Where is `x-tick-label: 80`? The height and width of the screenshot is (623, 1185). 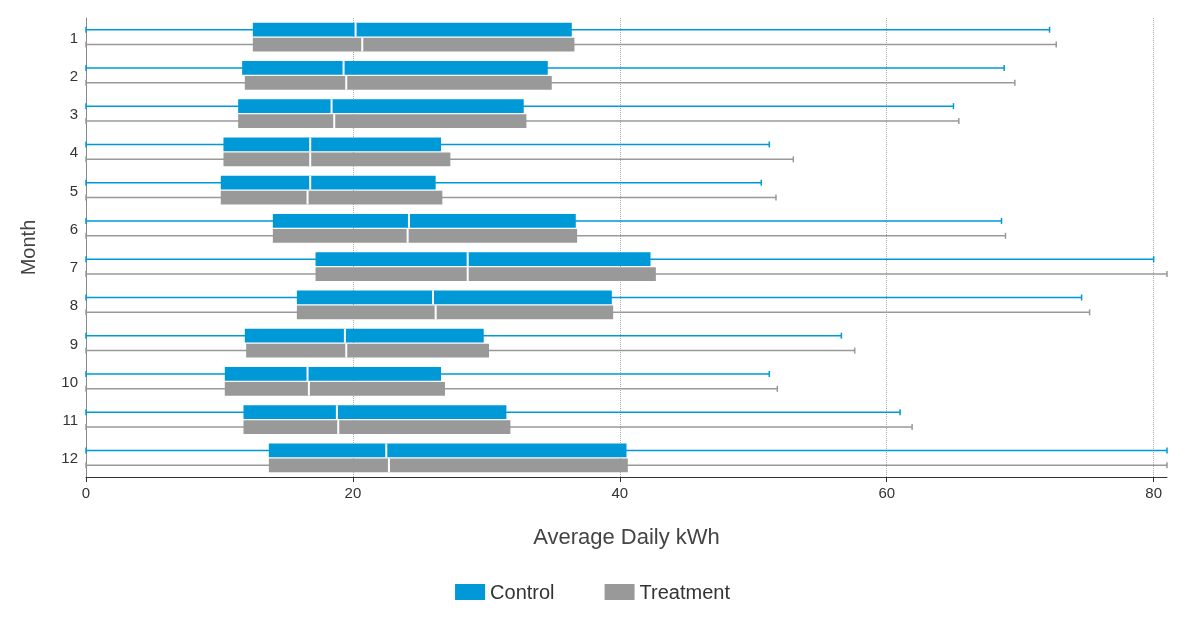
x-tick-label: 80 is located at coordinates (1153, 492).